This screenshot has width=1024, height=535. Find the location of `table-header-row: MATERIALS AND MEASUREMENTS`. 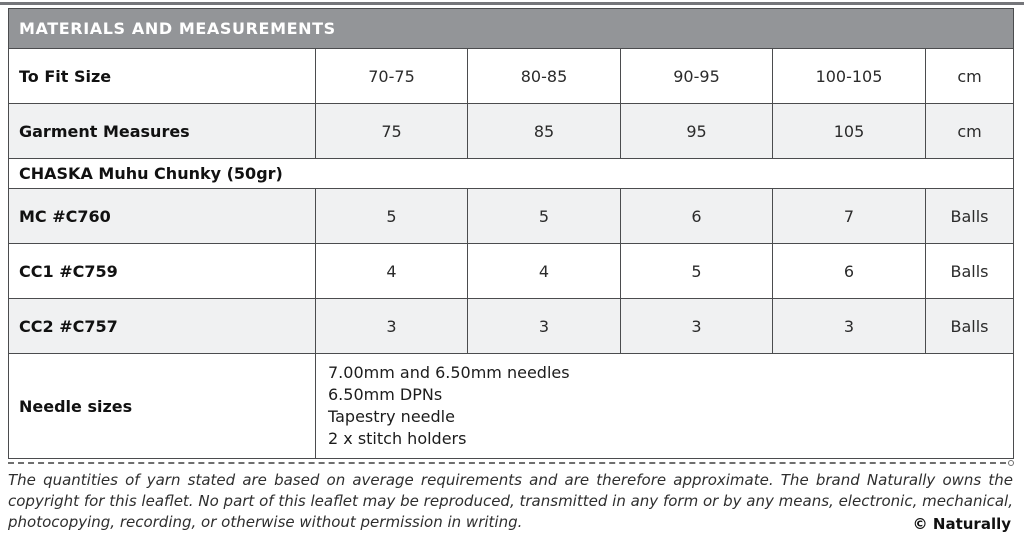

table-header-row: MATERIALS AND MEASUREMENTS is located at coordinates (511, 28).